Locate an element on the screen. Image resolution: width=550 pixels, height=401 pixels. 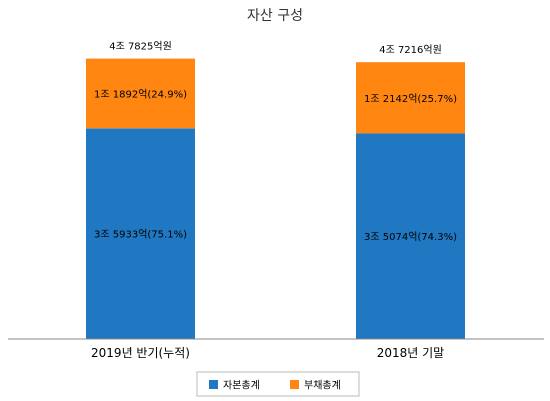
total-label-2: 4조 7216억원 is located at coordinates (410, 50).